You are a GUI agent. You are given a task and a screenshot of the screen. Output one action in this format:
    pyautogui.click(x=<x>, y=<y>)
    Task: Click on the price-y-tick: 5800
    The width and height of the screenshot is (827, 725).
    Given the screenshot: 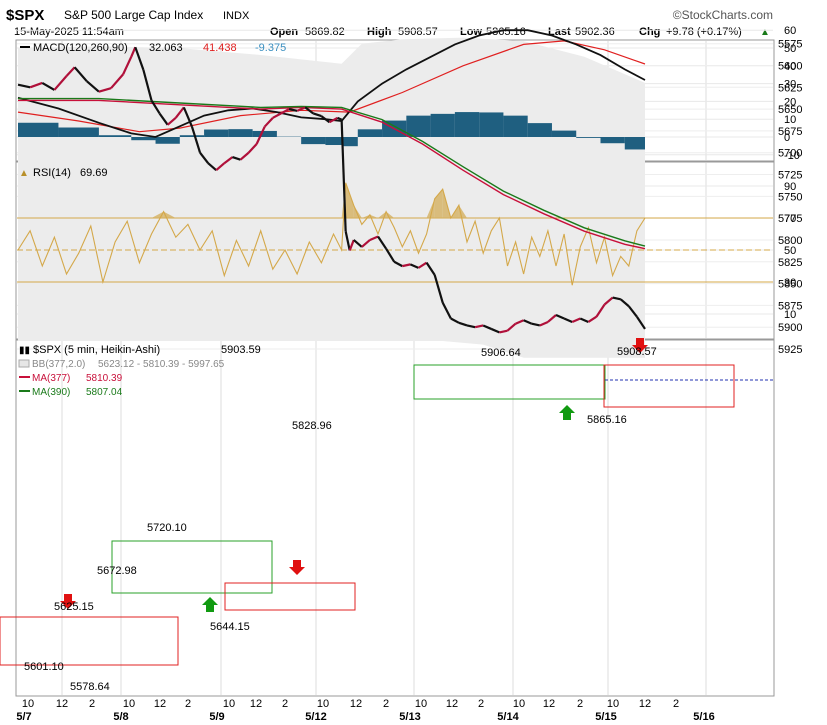 What is the action you would take?
    pyautogui.click(x=790, y=241)
    